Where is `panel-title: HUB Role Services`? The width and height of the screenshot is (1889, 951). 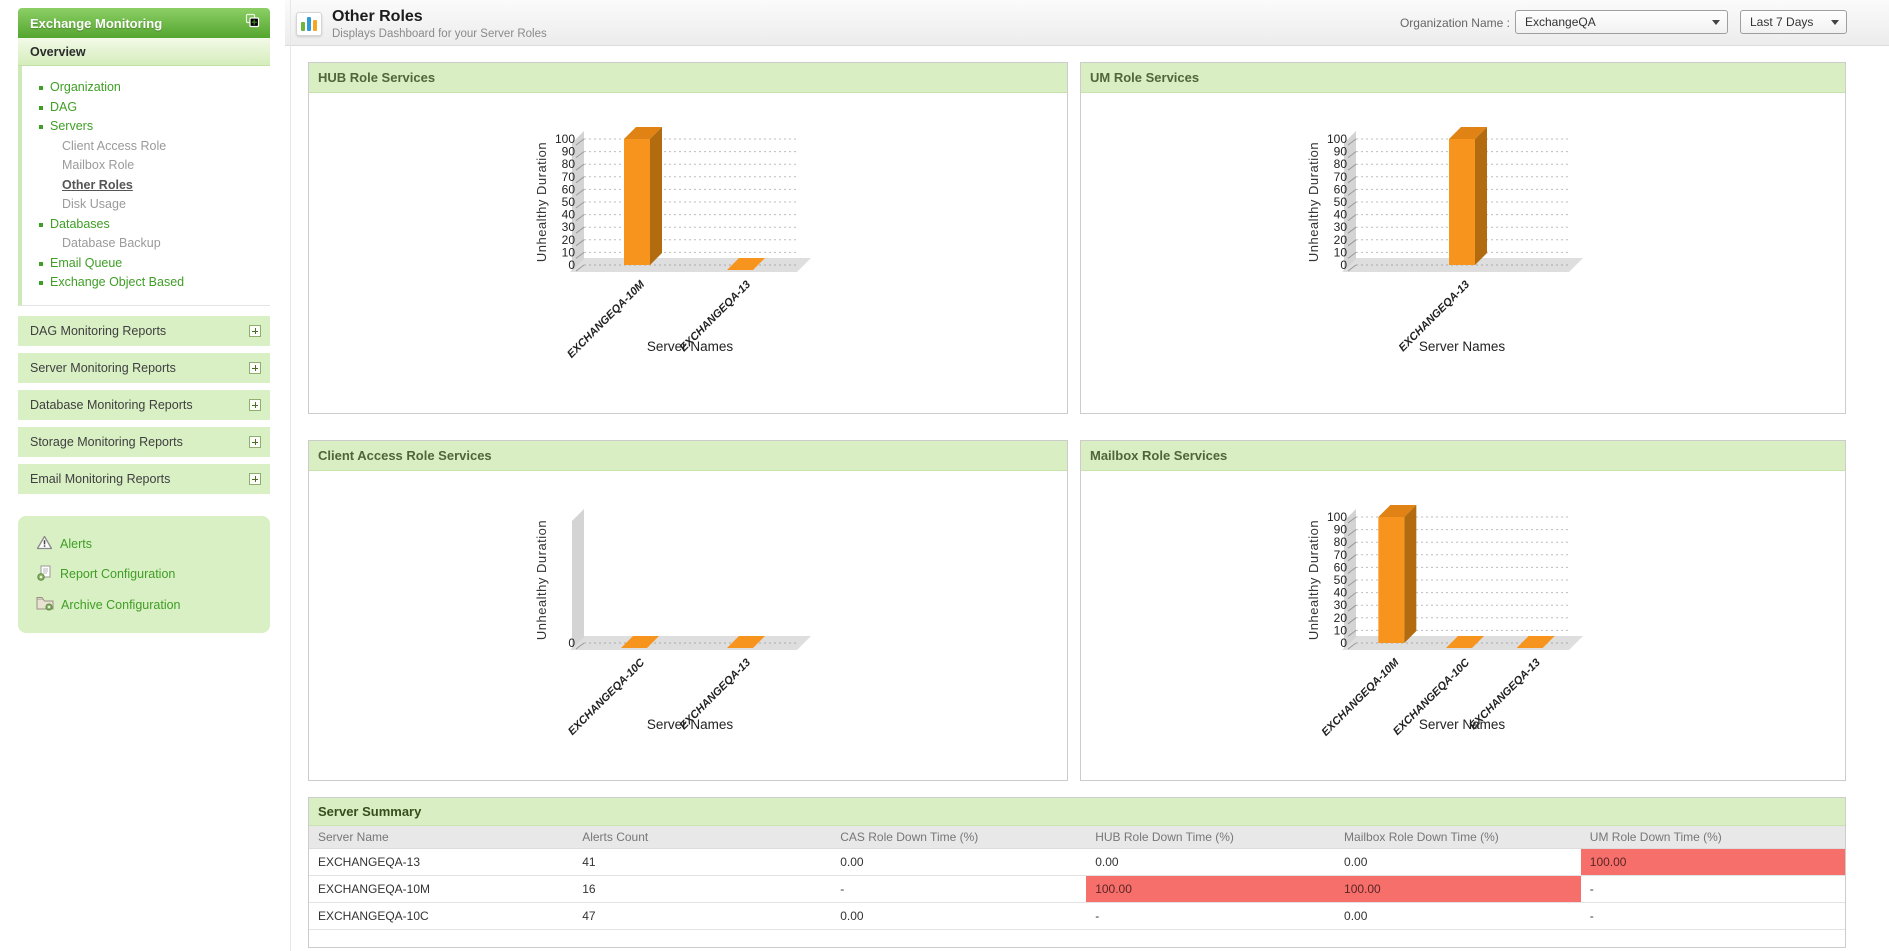 panel-title: HUB Role Services is located at coordinates (688, 78).